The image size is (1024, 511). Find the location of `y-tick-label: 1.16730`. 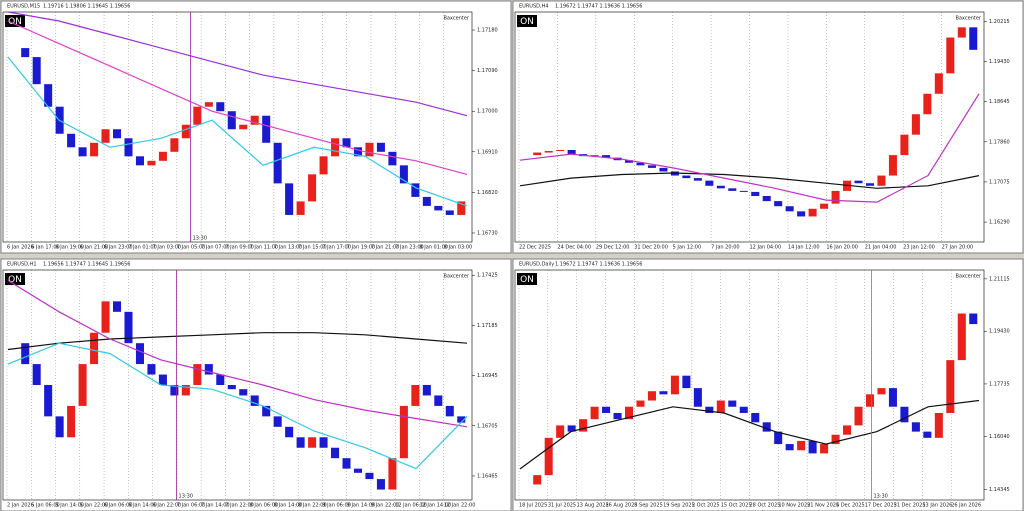

y-tick-label: 1.16730 is located at coordinates (487, 233).